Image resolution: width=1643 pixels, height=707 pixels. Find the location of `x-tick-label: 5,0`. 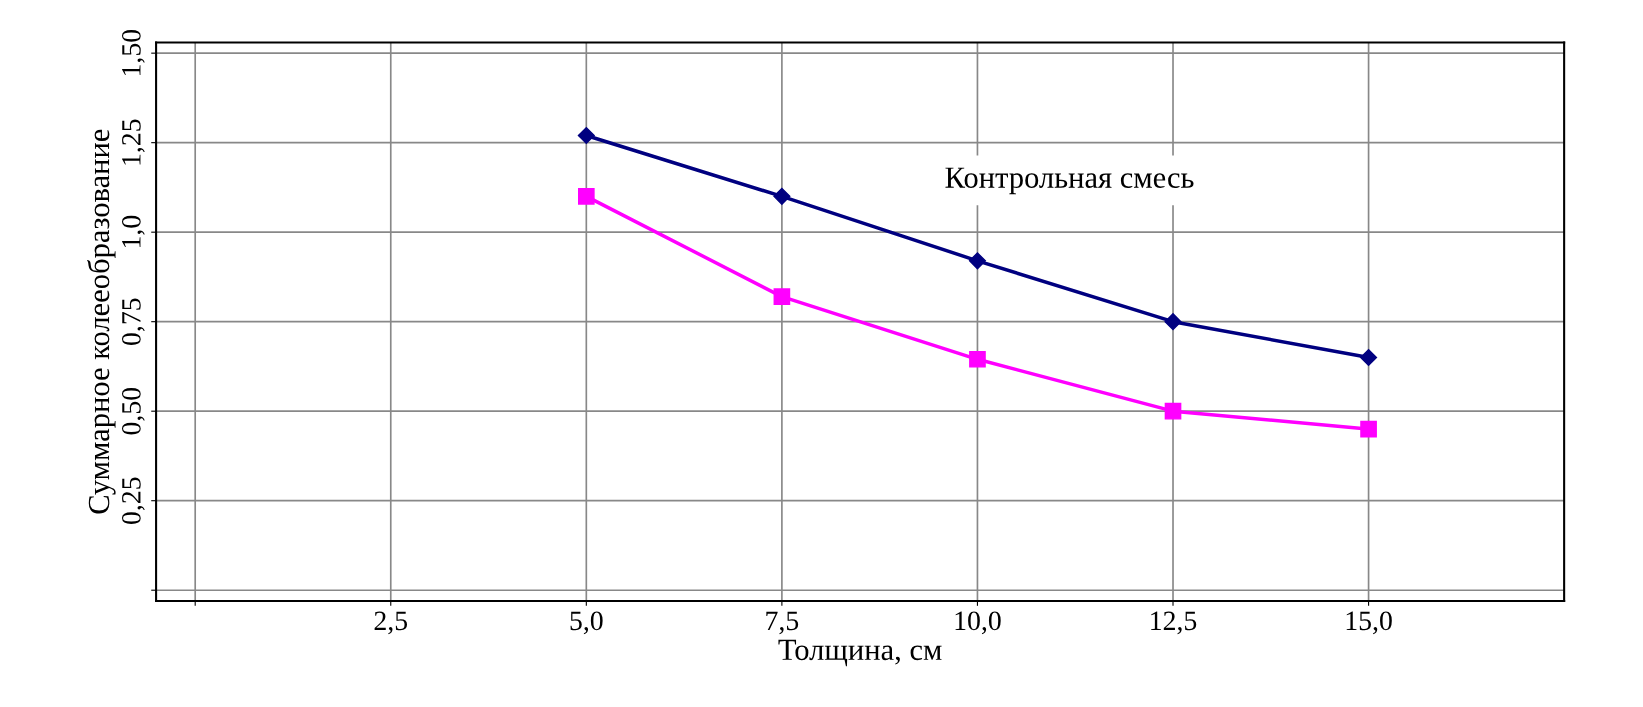

x-tick-label: 5,0 is located at coordinates (586, 623).